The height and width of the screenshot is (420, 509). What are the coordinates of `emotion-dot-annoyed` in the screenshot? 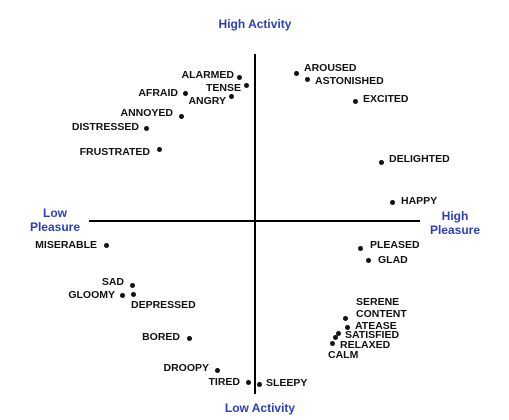 It's located at (181, 116).